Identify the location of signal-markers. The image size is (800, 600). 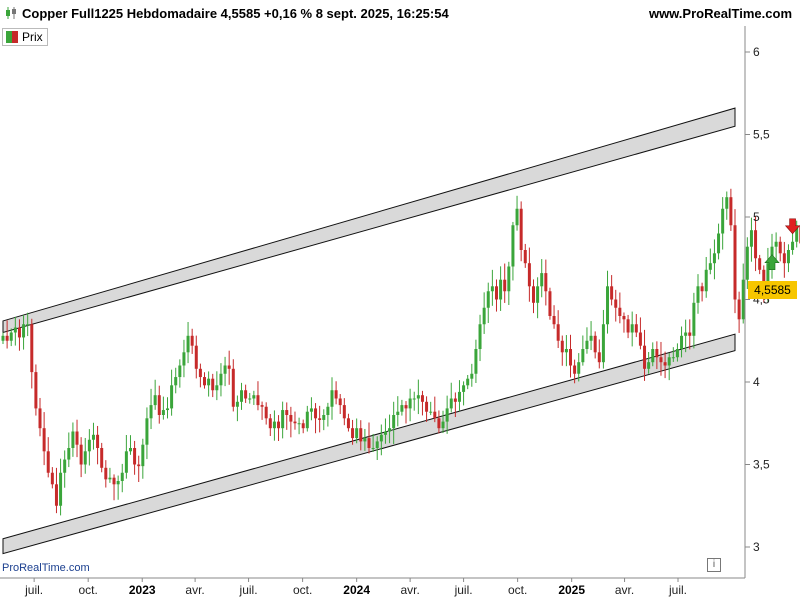
(782, 244).